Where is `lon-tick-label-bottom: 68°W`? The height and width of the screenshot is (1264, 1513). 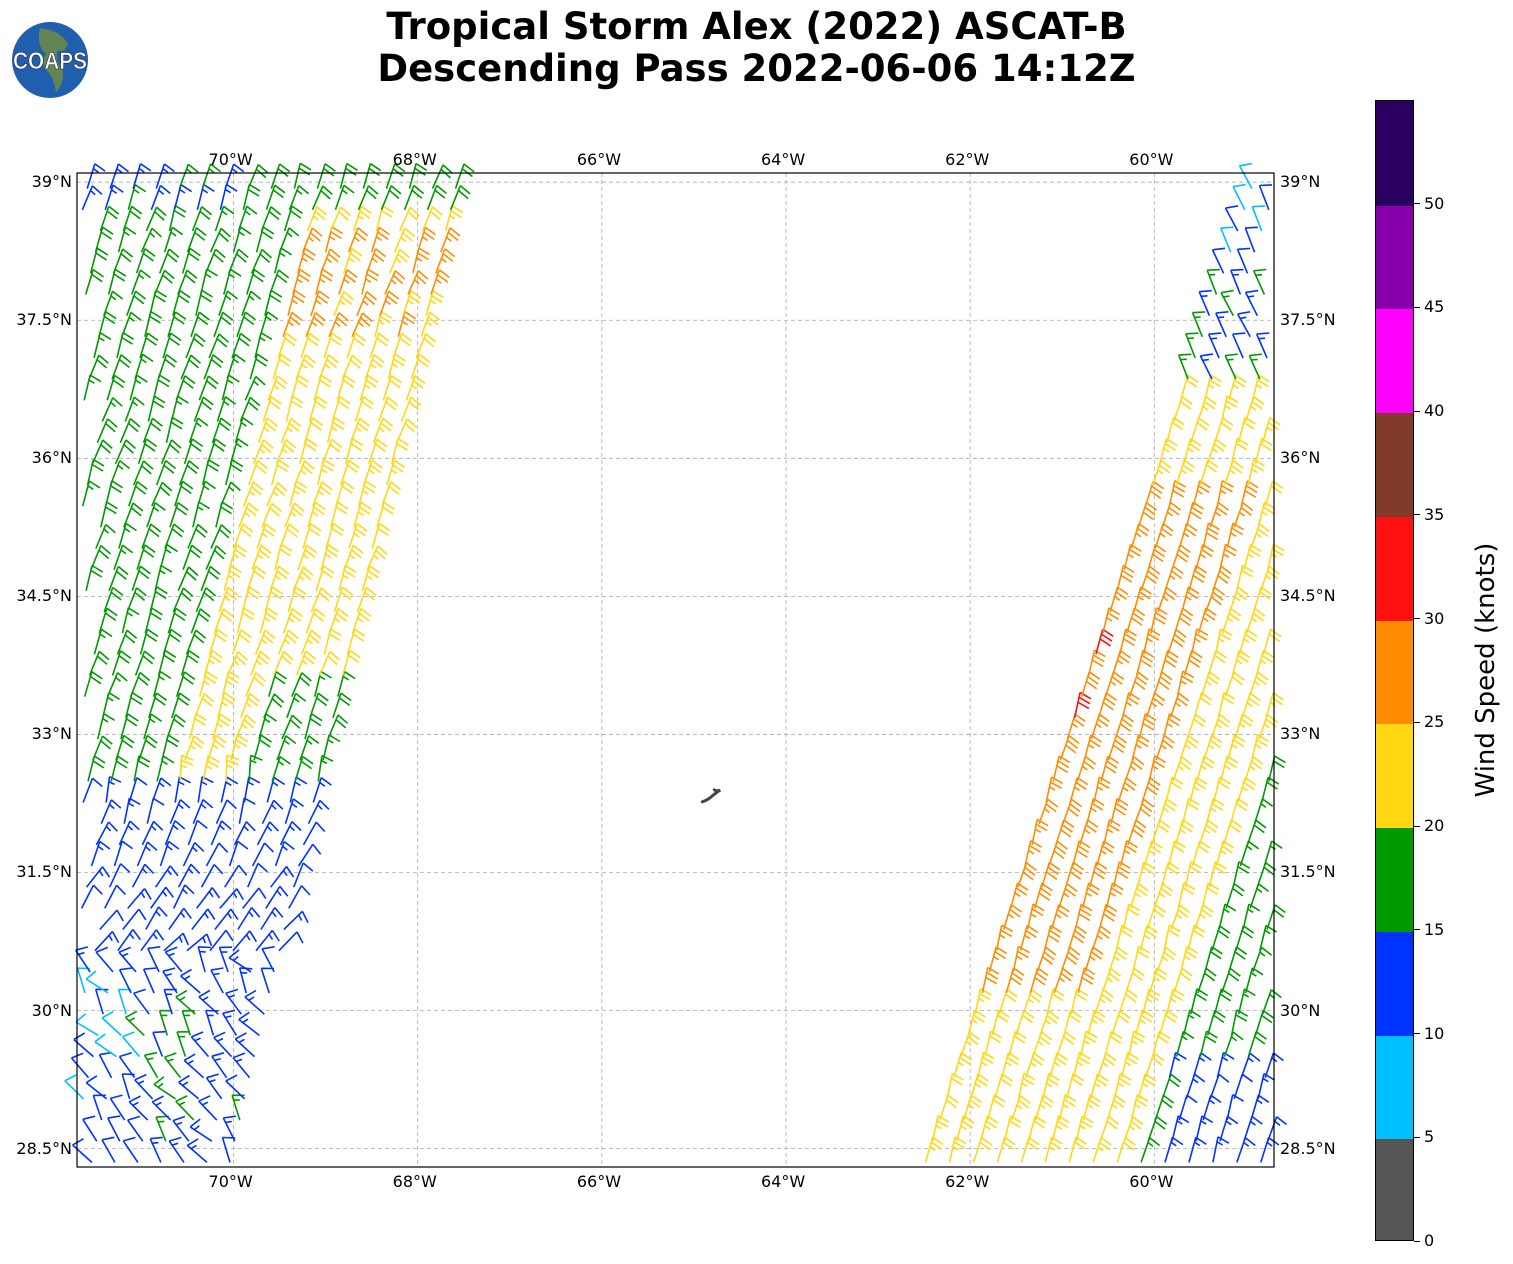 lon-tick-label-bottom: 68°W is located at coordinates (414, 1181).